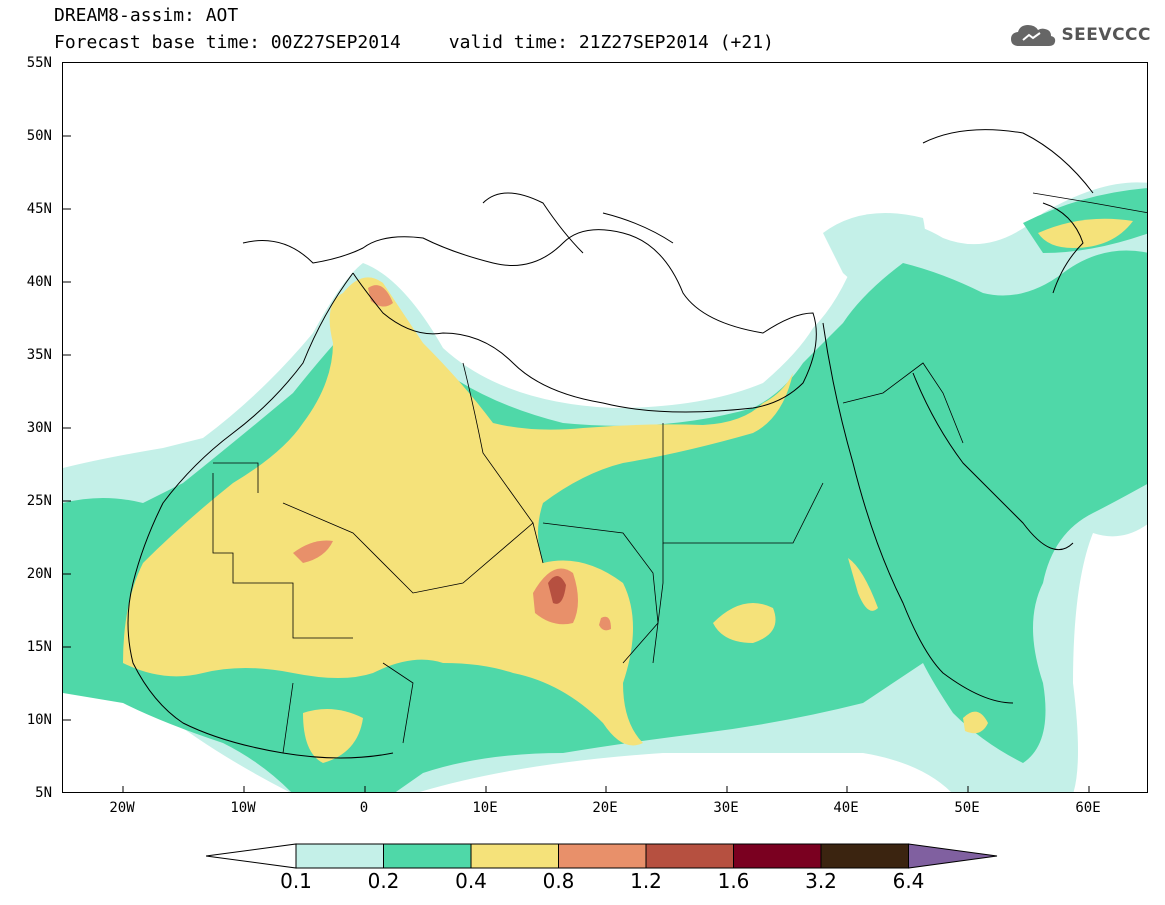 Image resolution: width=1165 pixels, height=905 pixels. Describe the element at coordinates (39, 355) in the screenshot. I see `lat-label-35n: 35N` at that location.